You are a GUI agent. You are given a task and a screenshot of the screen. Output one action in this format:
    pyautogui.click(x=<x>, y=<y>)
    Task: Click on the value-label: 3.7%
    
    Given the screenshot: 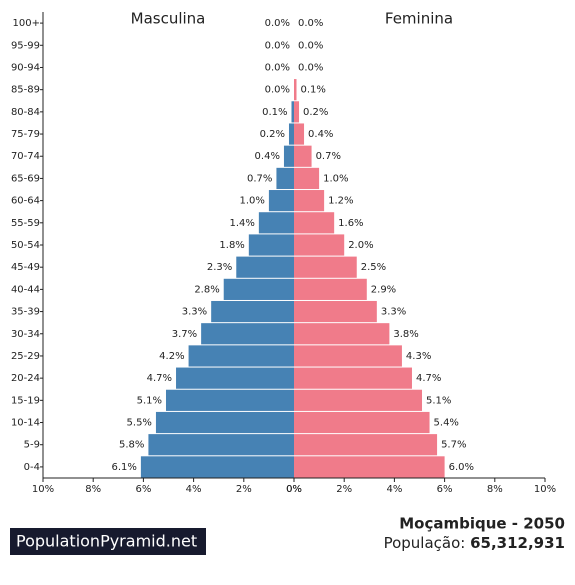 What is the action you would take?
    pyautogui.click(x=184, y=334)
    